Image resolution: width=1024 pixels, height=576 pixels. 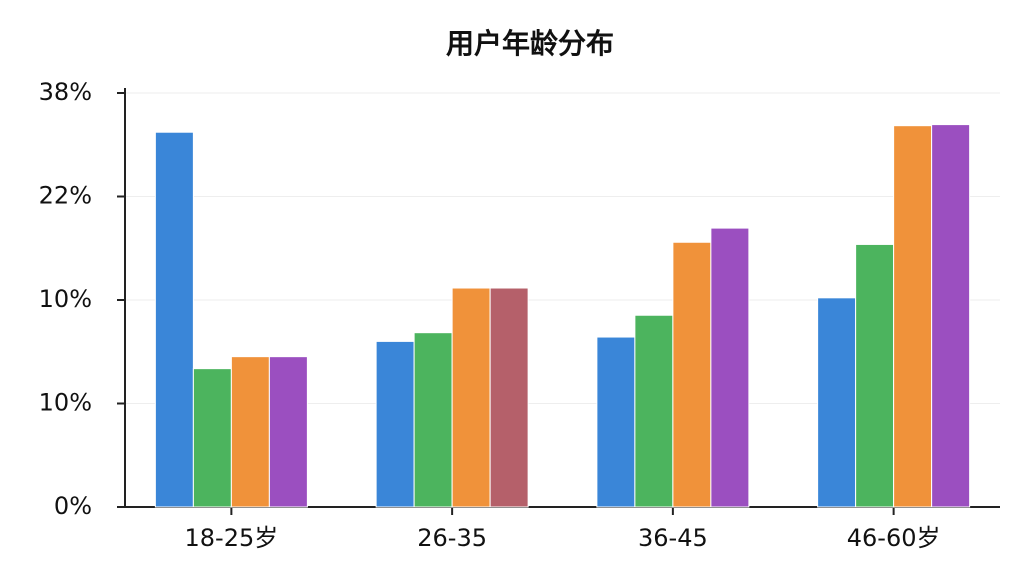 I want to click on chart-title: 用户年龄分布, so click(x=530, y=43).